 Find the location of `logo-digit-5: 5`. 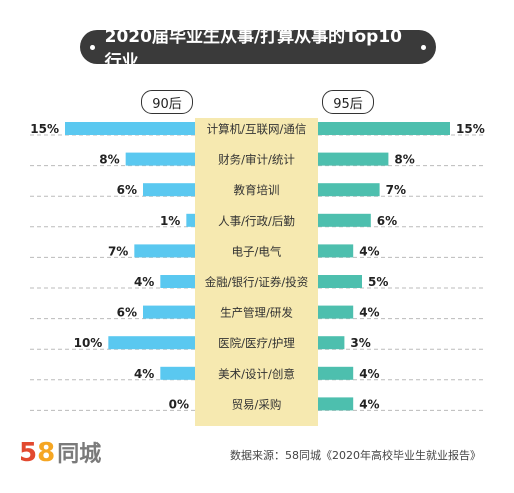

logo-digit-5: 5 is located at coordinates (28, 453).